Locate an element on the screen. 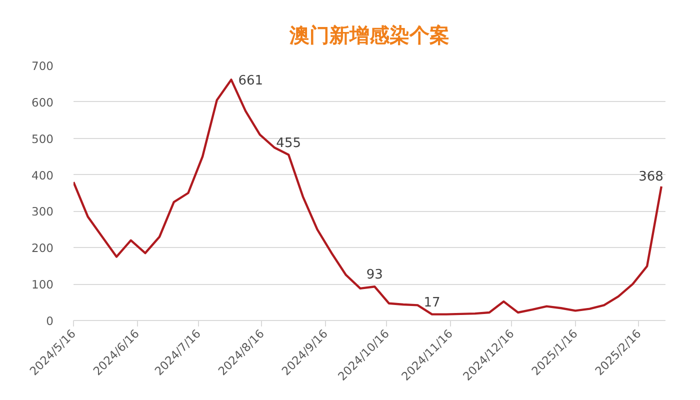 The image size is (700, 400). y-tick-label: 300 is located at coordinates (43, 211).